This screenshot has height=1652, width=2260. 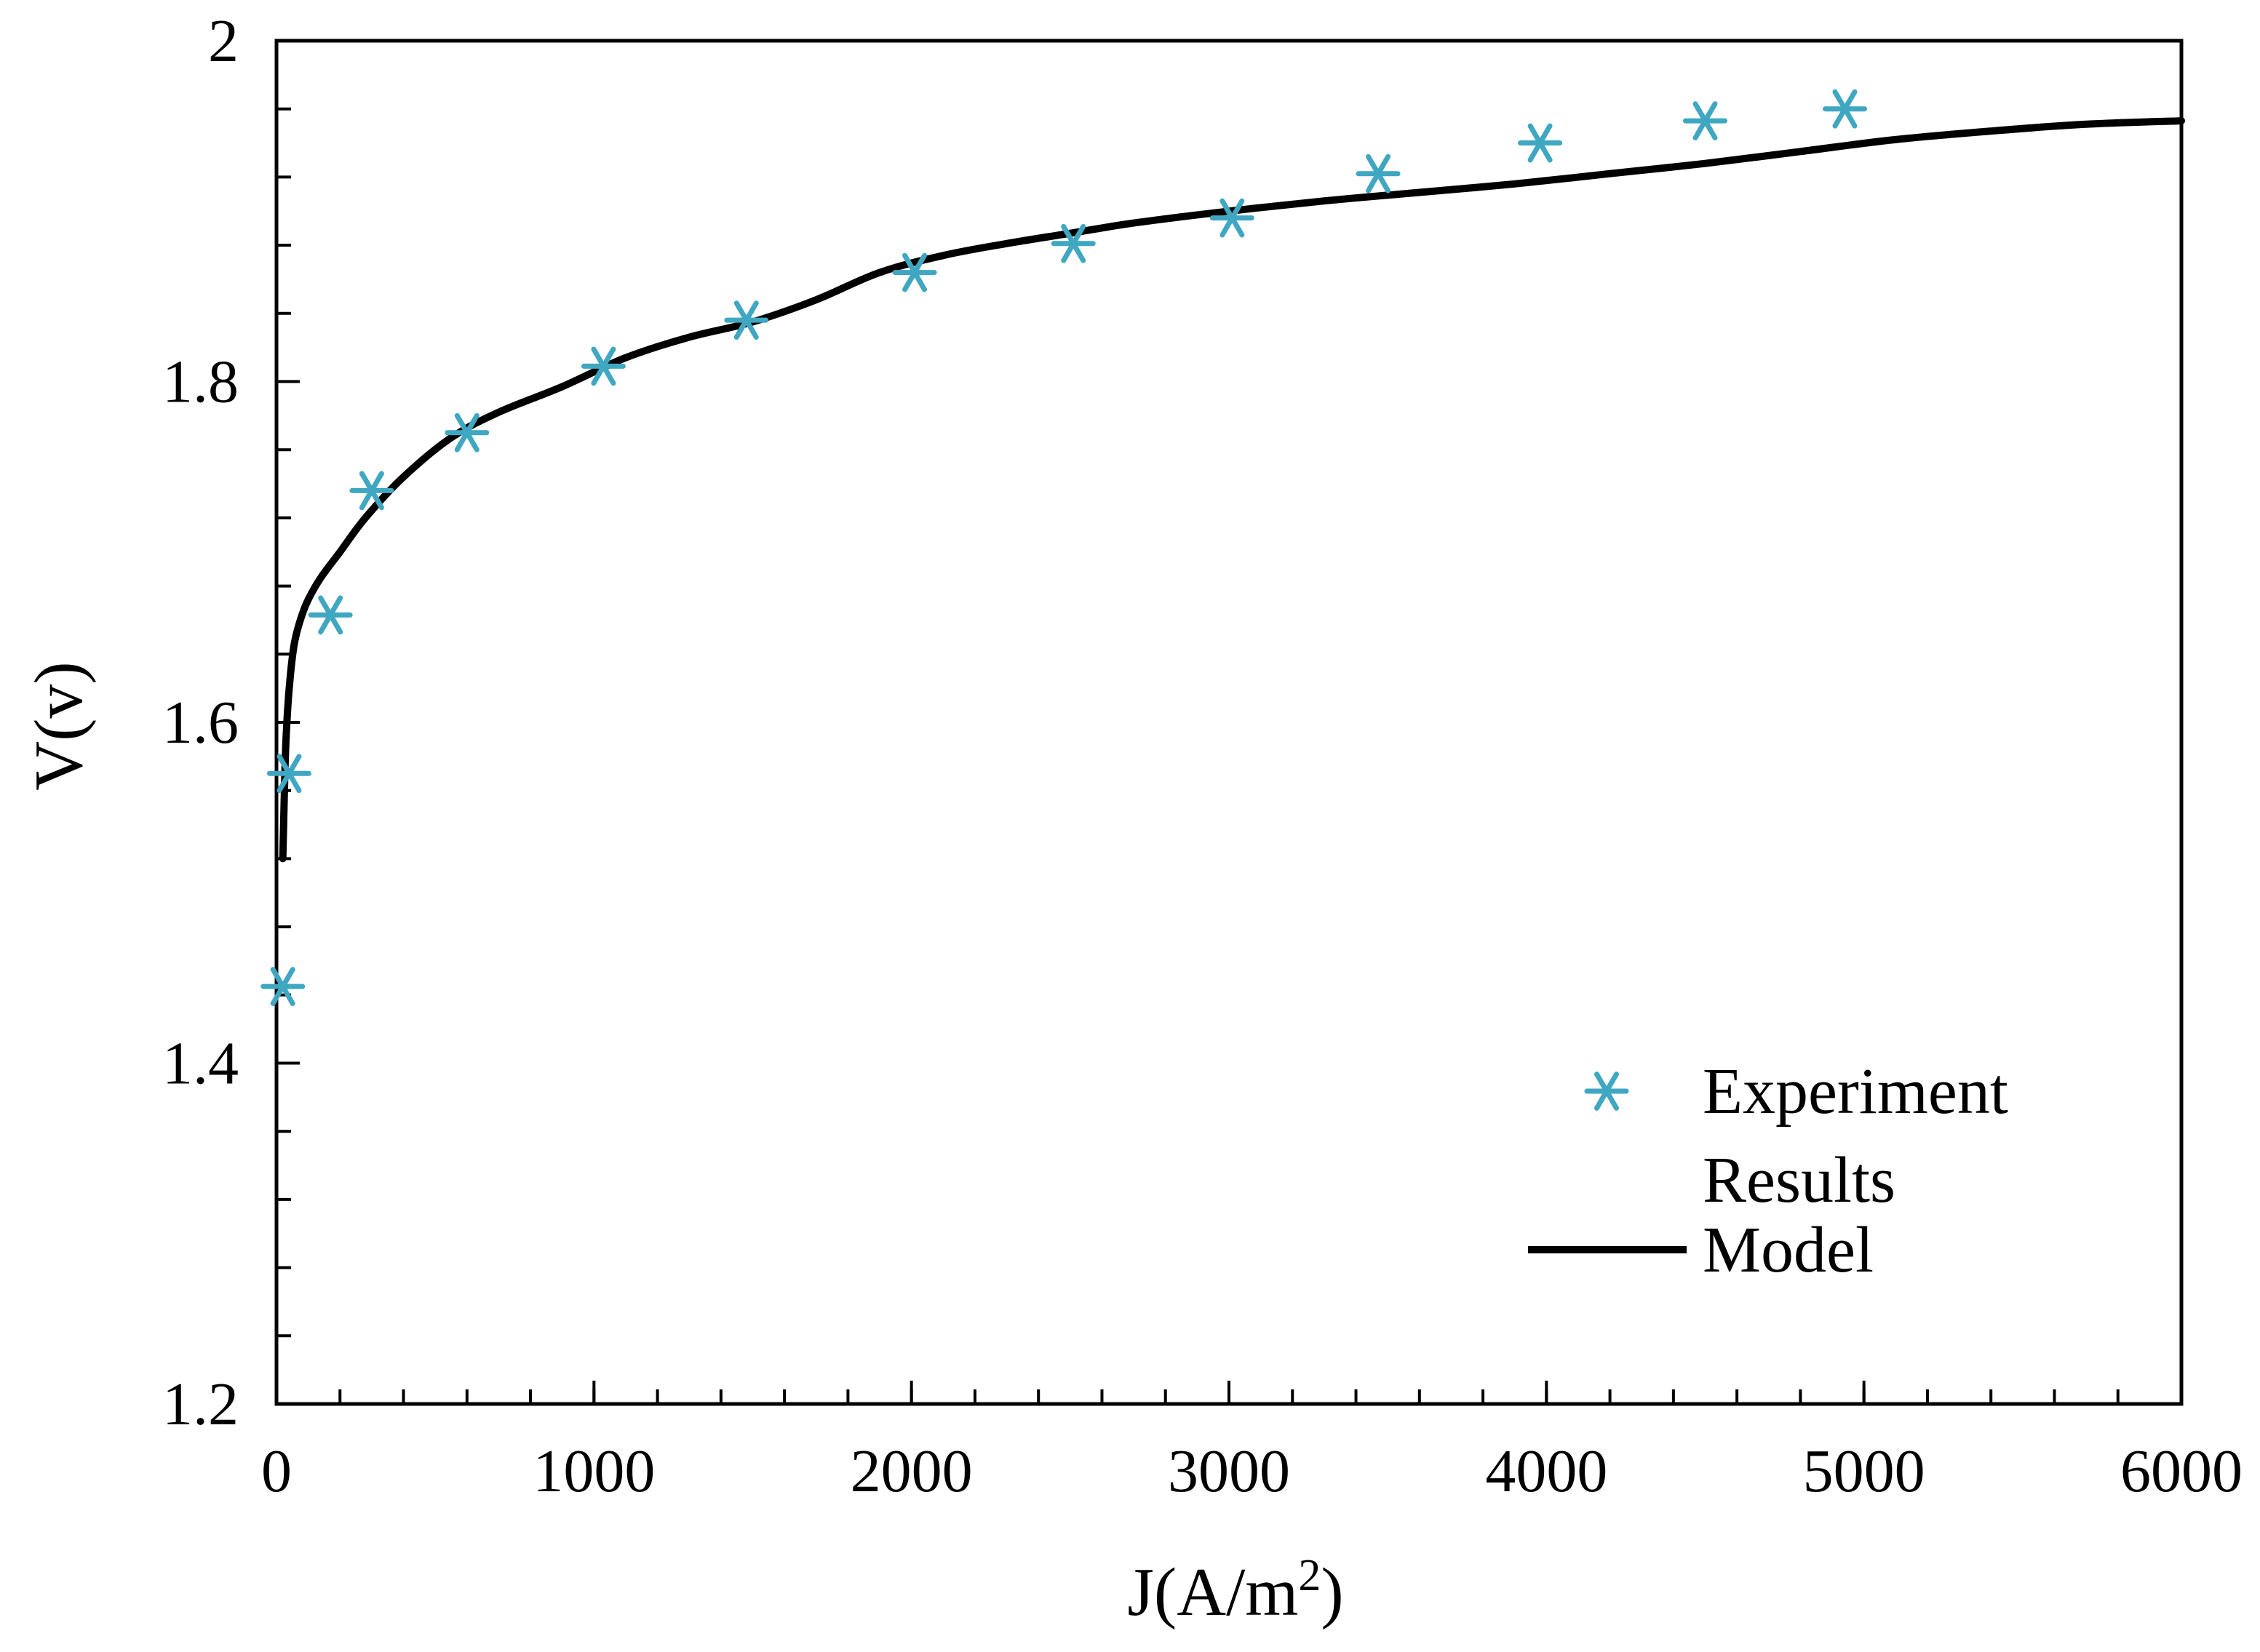 I want to click on legend-model-label: Model, so click(x=1788, y=1250).